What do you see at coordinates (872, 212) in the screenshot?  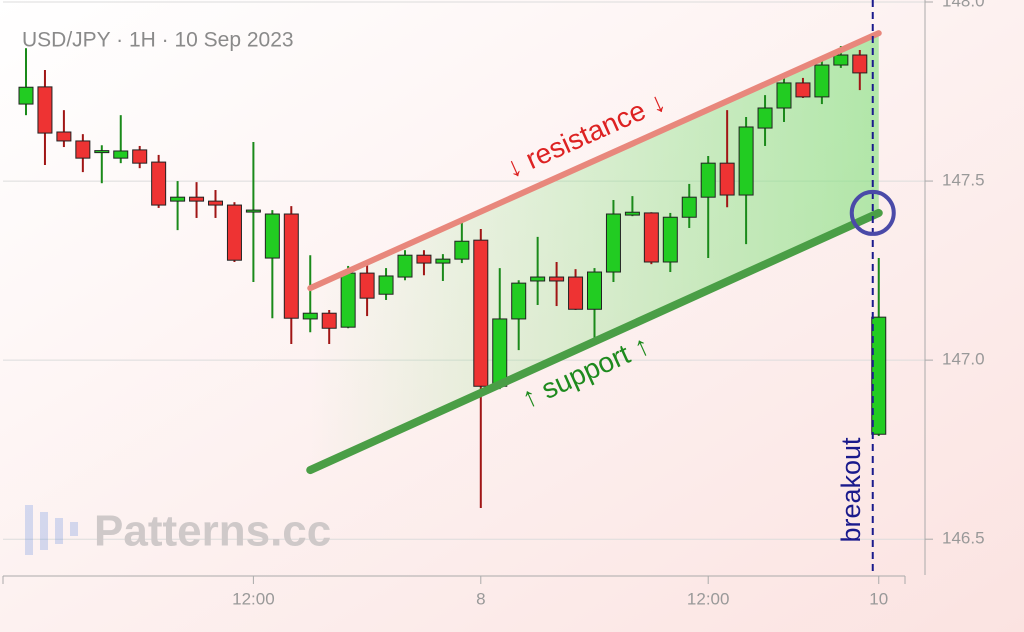 I see `breakout-circle` at bounding box center [872, 212].